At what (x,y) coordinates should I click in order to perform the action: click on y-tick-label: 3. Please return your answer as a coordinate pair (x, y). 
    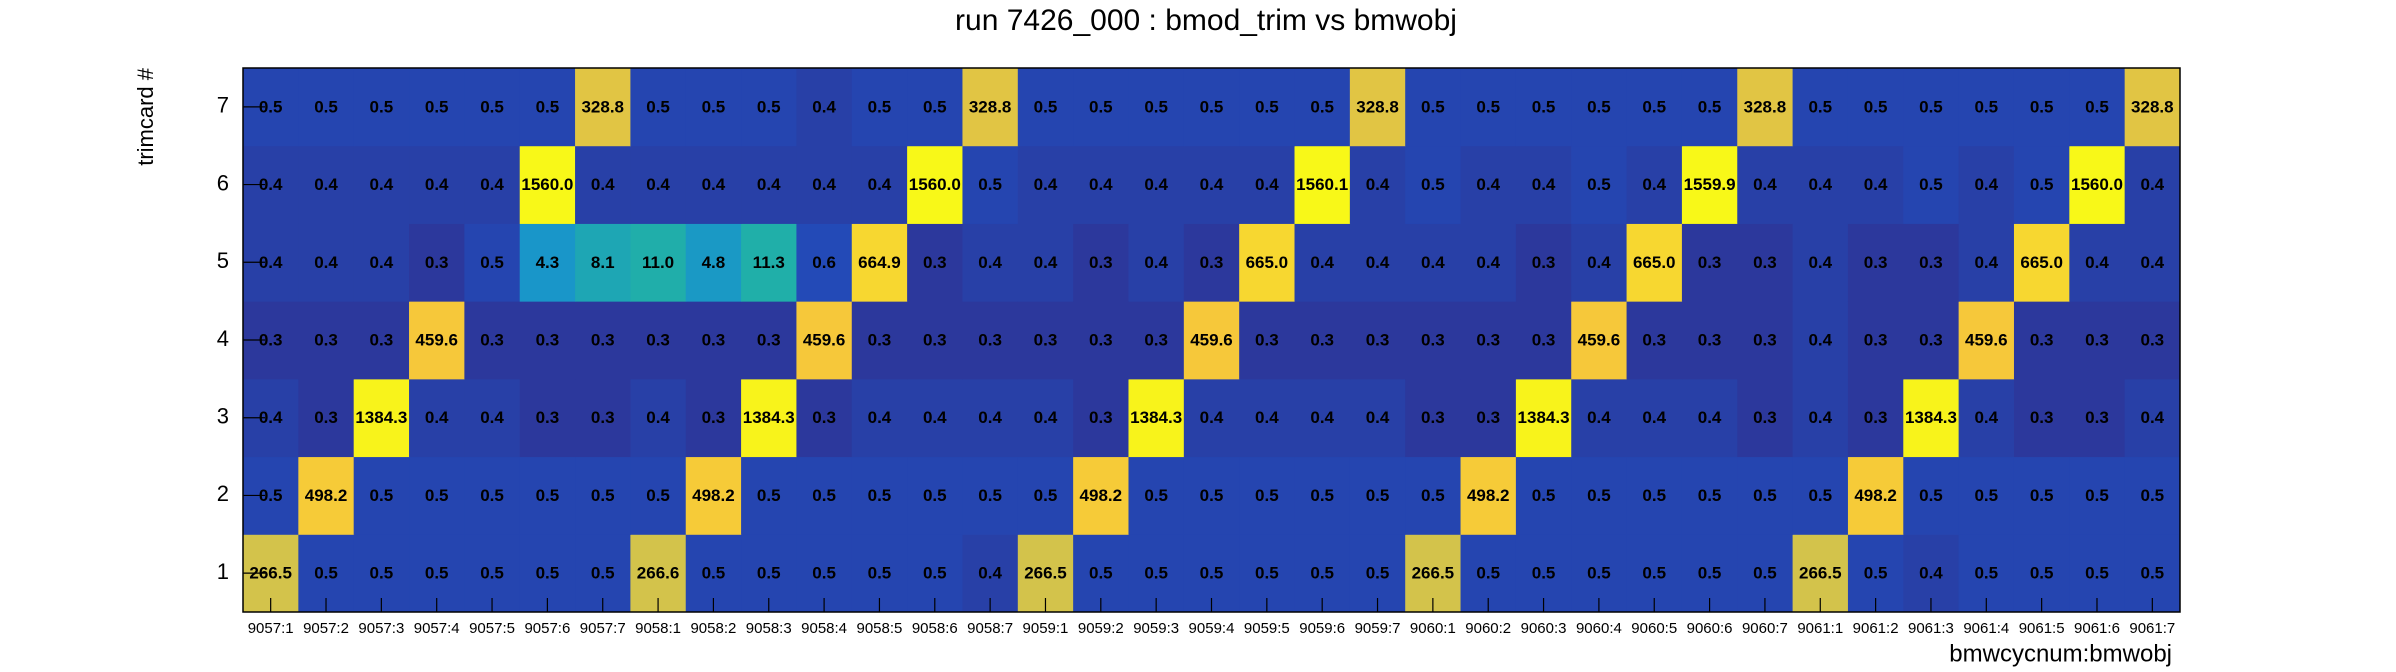
    Looking at the image, I should click on (223, 416).